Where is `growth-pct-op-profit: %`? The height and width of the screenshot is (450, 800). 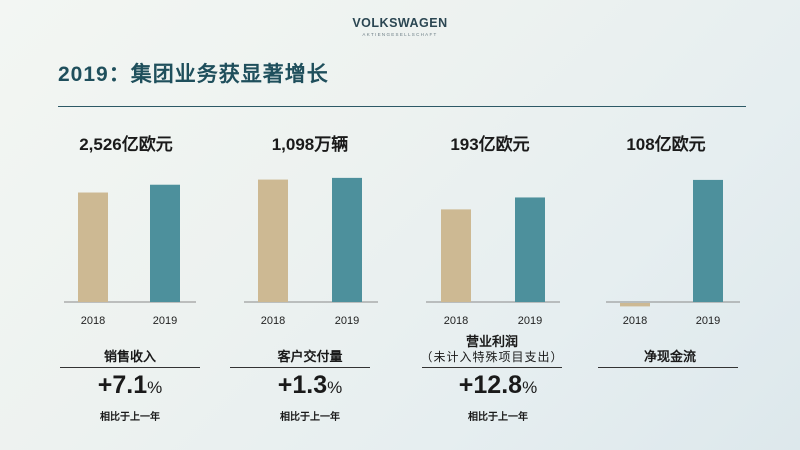
growth-pct-op-profit: % is located at coordinates (530, 387).